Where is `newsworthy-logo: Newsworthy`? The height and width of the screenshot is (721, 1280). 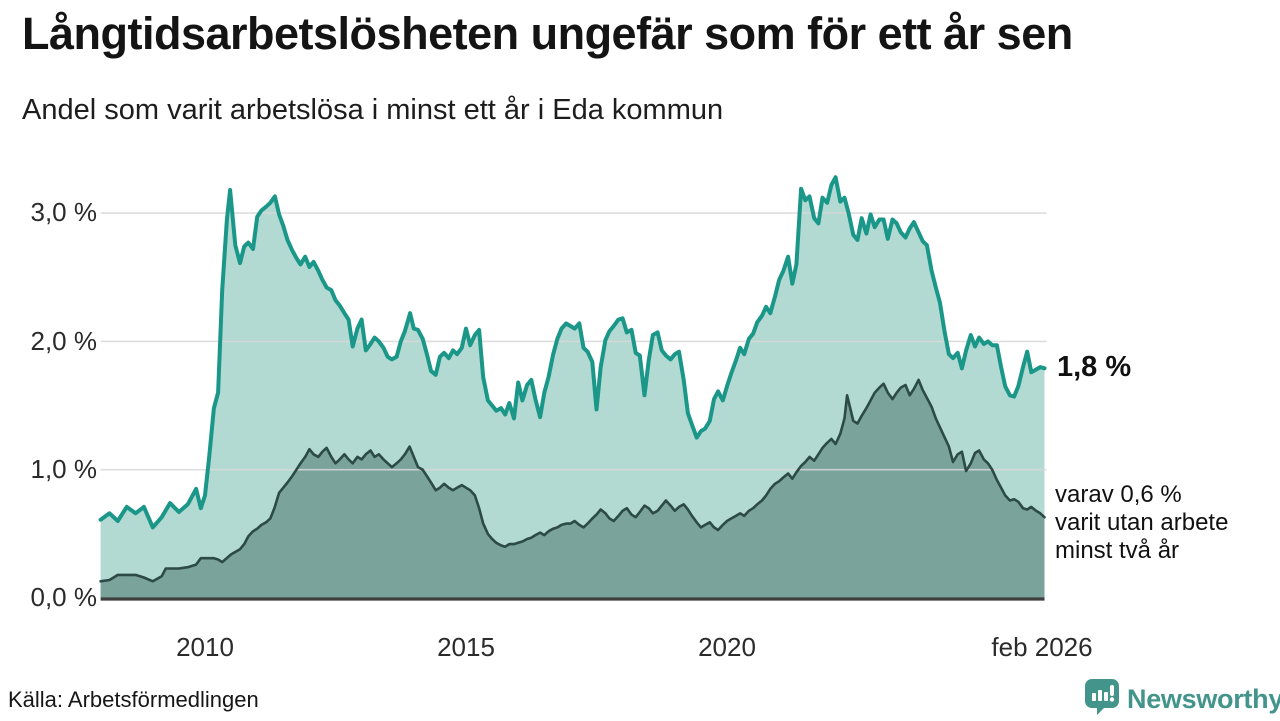 newsworthy-logo: Newsworthy is located at coordinates (1182, 699).